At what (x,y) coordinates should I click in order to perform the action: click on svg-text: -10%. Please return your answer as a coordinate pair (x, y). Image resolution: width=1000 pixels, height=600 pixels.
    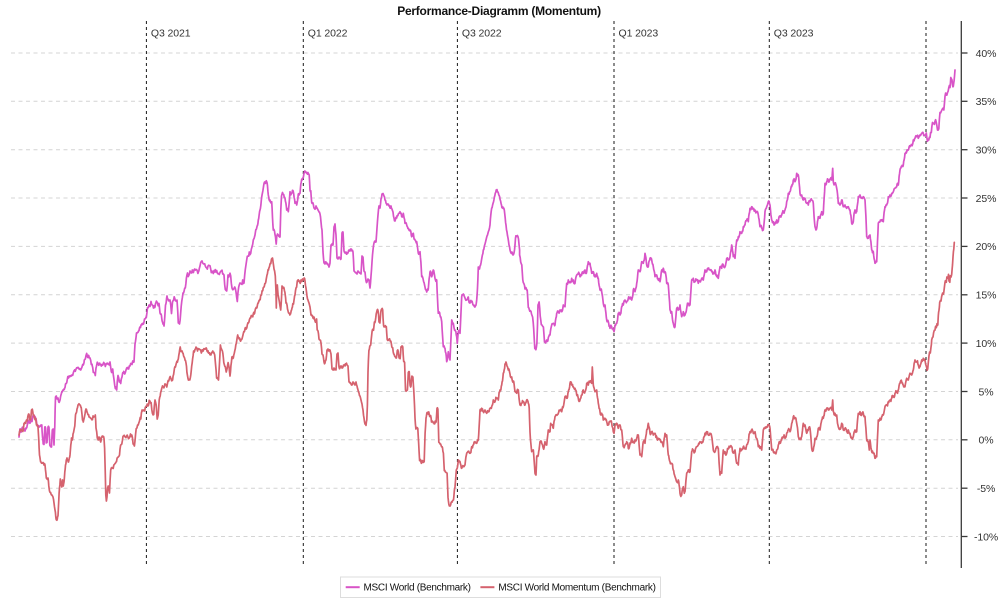
    Looking at the image, I should click on (986, 537).